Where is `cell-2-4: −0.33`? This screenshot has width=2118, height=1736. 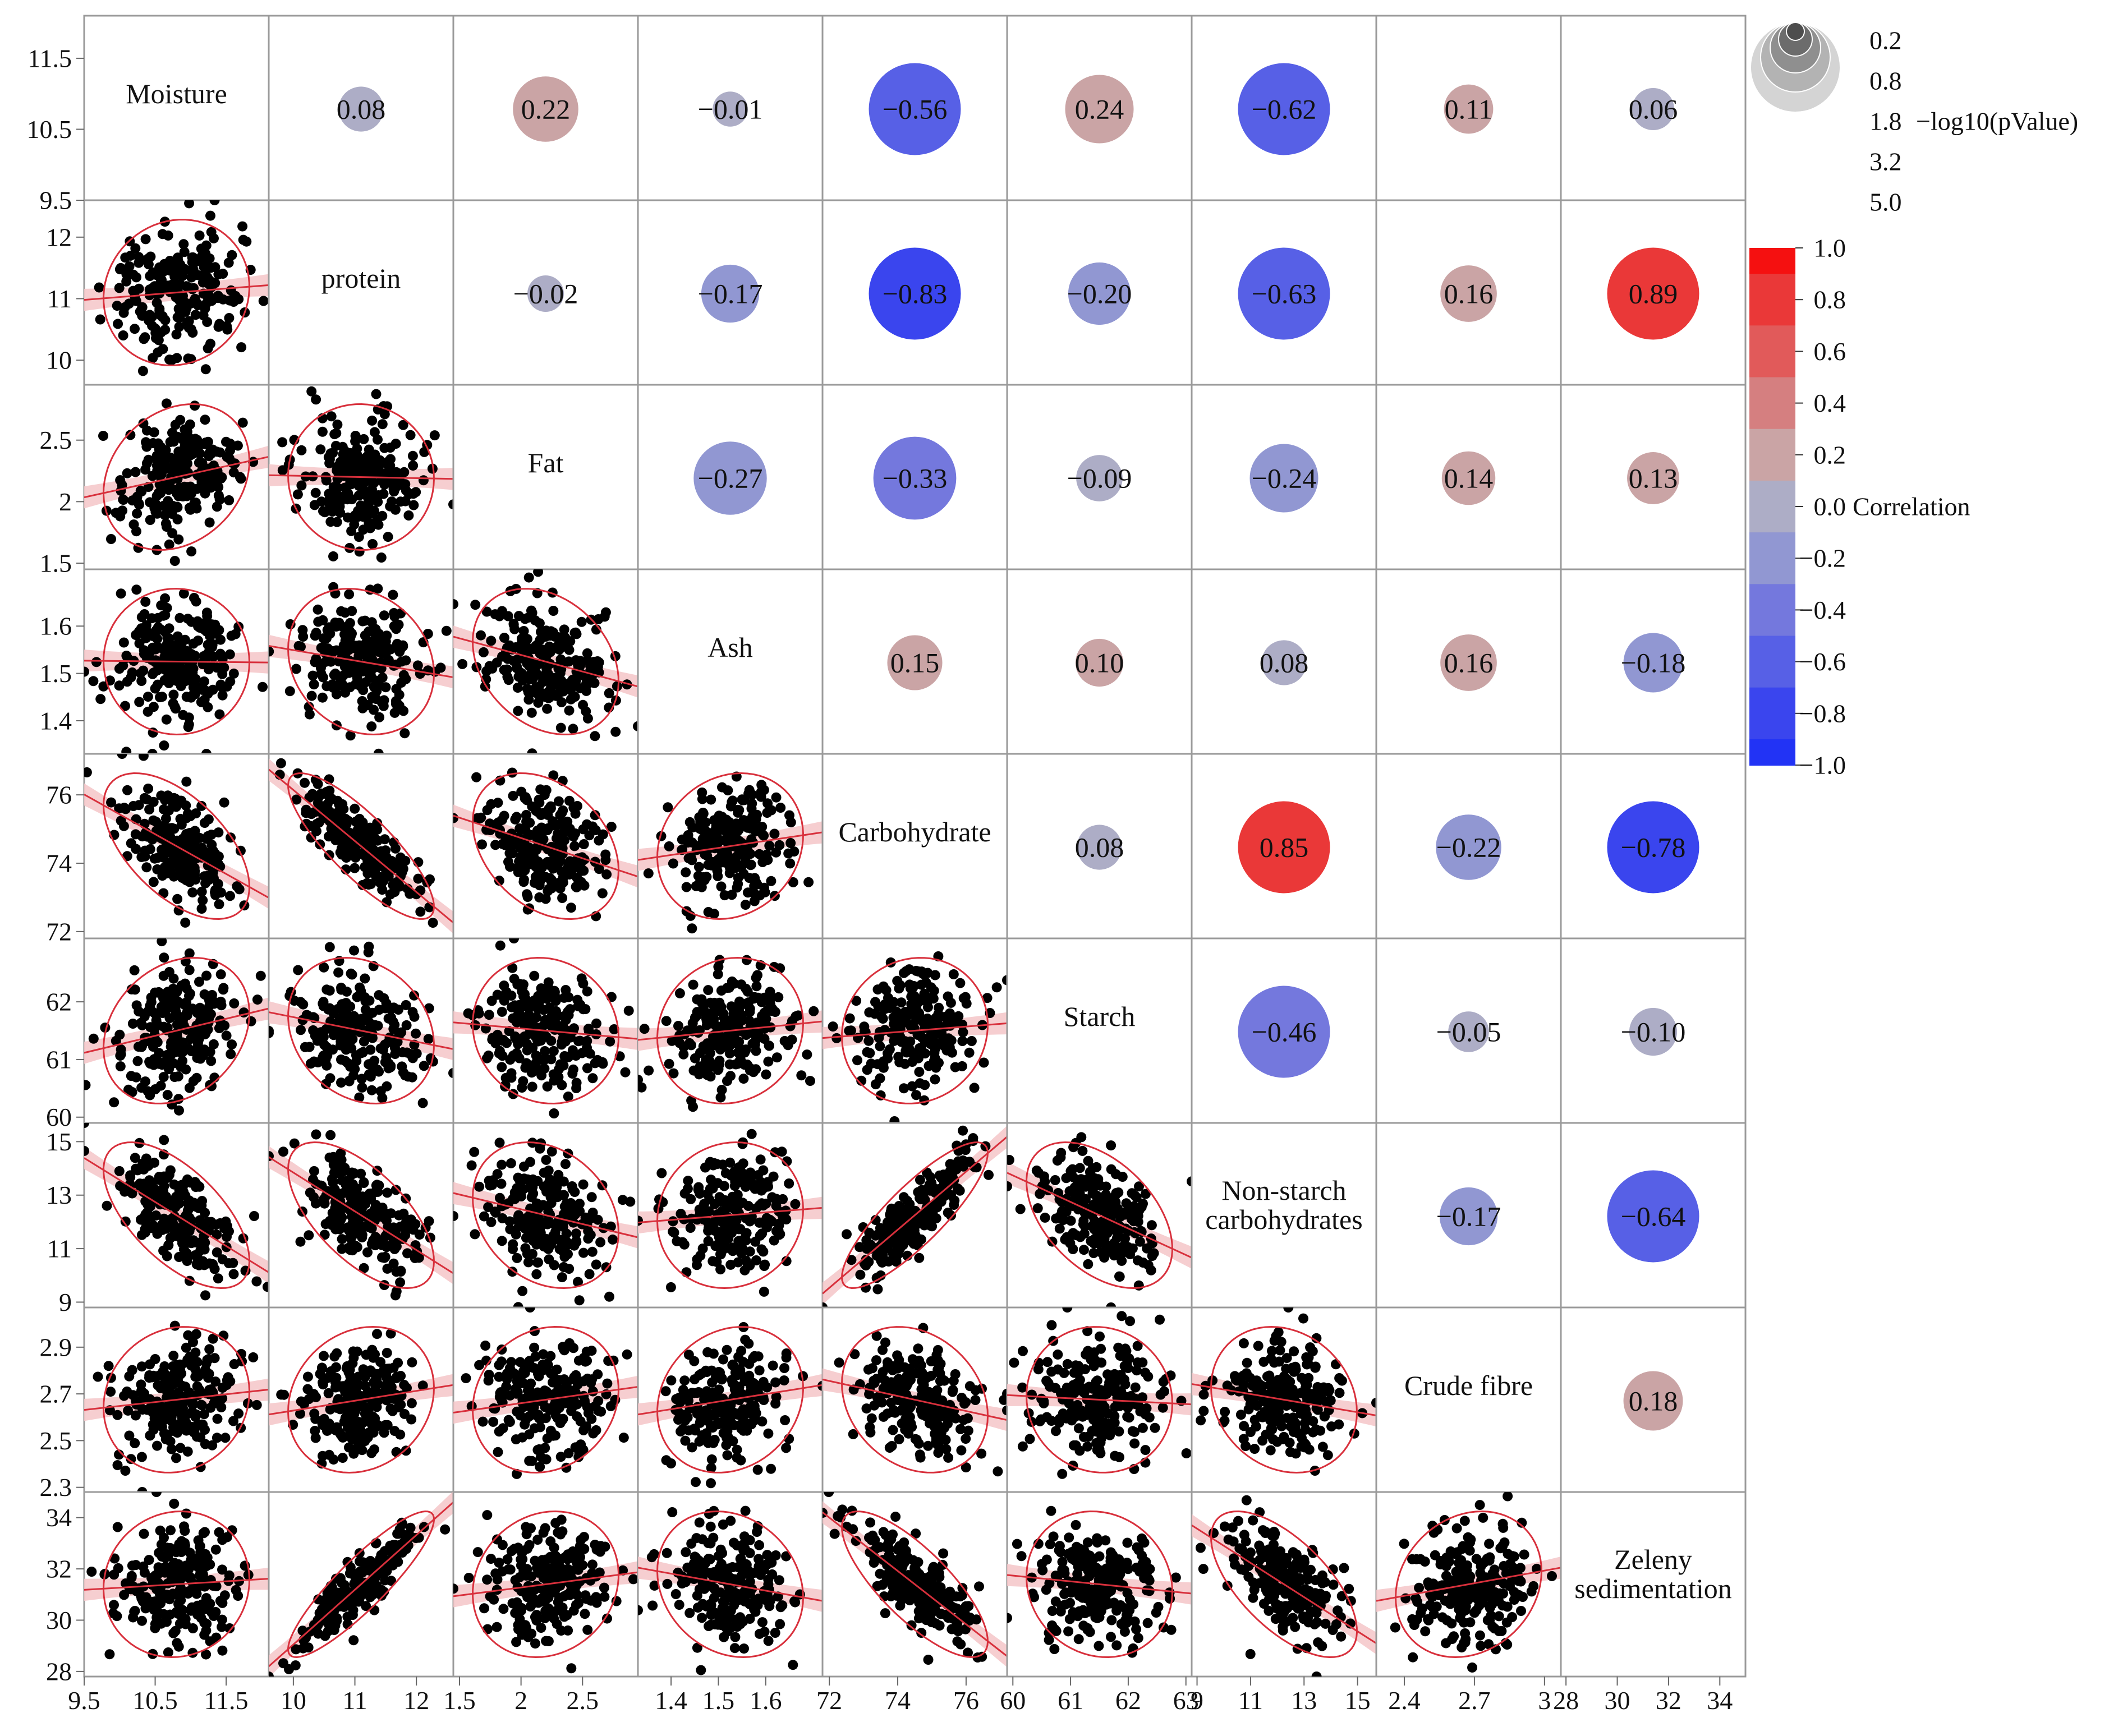 cell-2-4: −0.33 is located at coordinates (914, 477).